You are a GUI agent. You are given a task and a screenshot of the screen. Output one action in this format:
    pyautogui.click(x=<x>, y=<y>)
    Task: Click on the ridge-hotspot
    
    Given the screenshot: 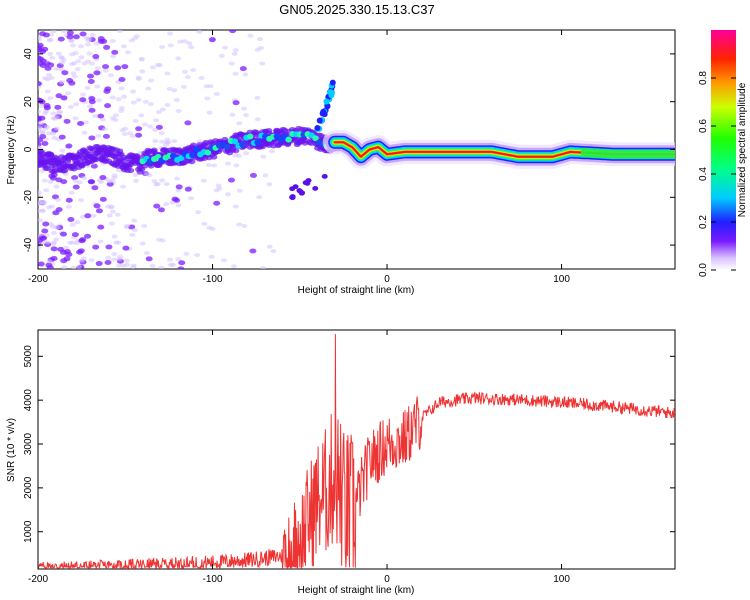 What is the action you would take?
    pyautogui.click(x=181, y=158)
    